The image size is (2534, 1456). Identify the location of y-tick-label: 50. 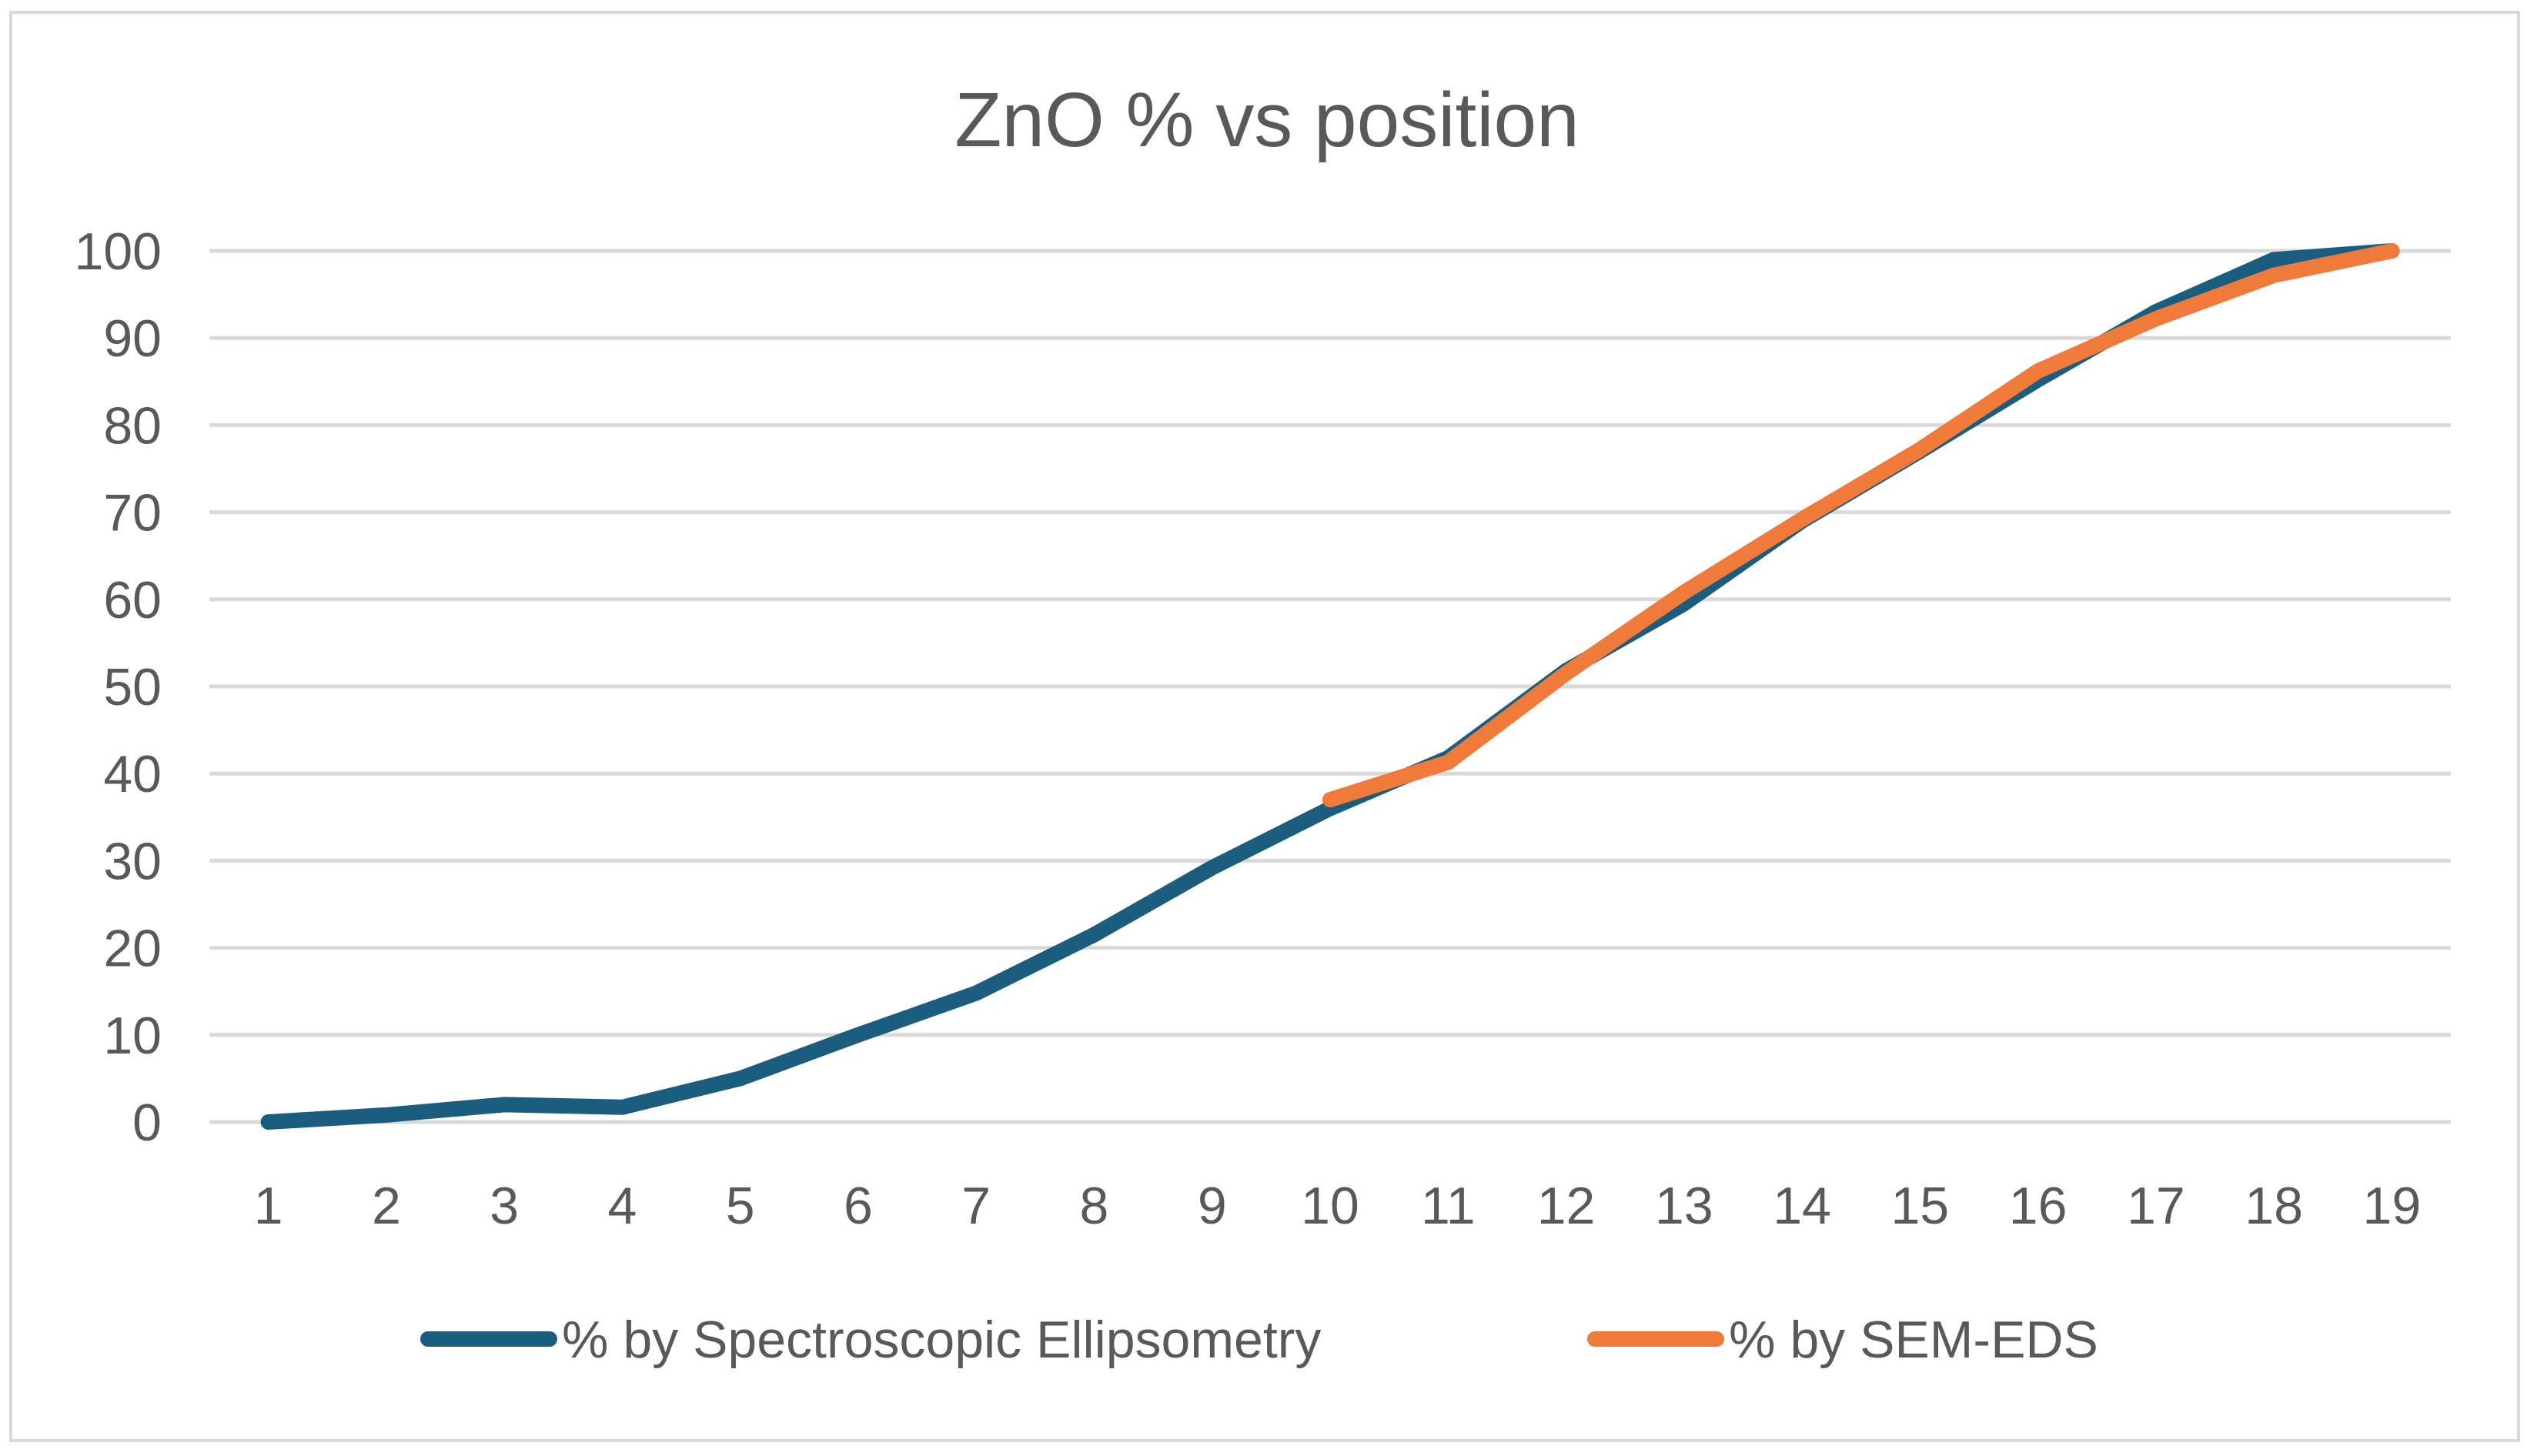
(132, 687).